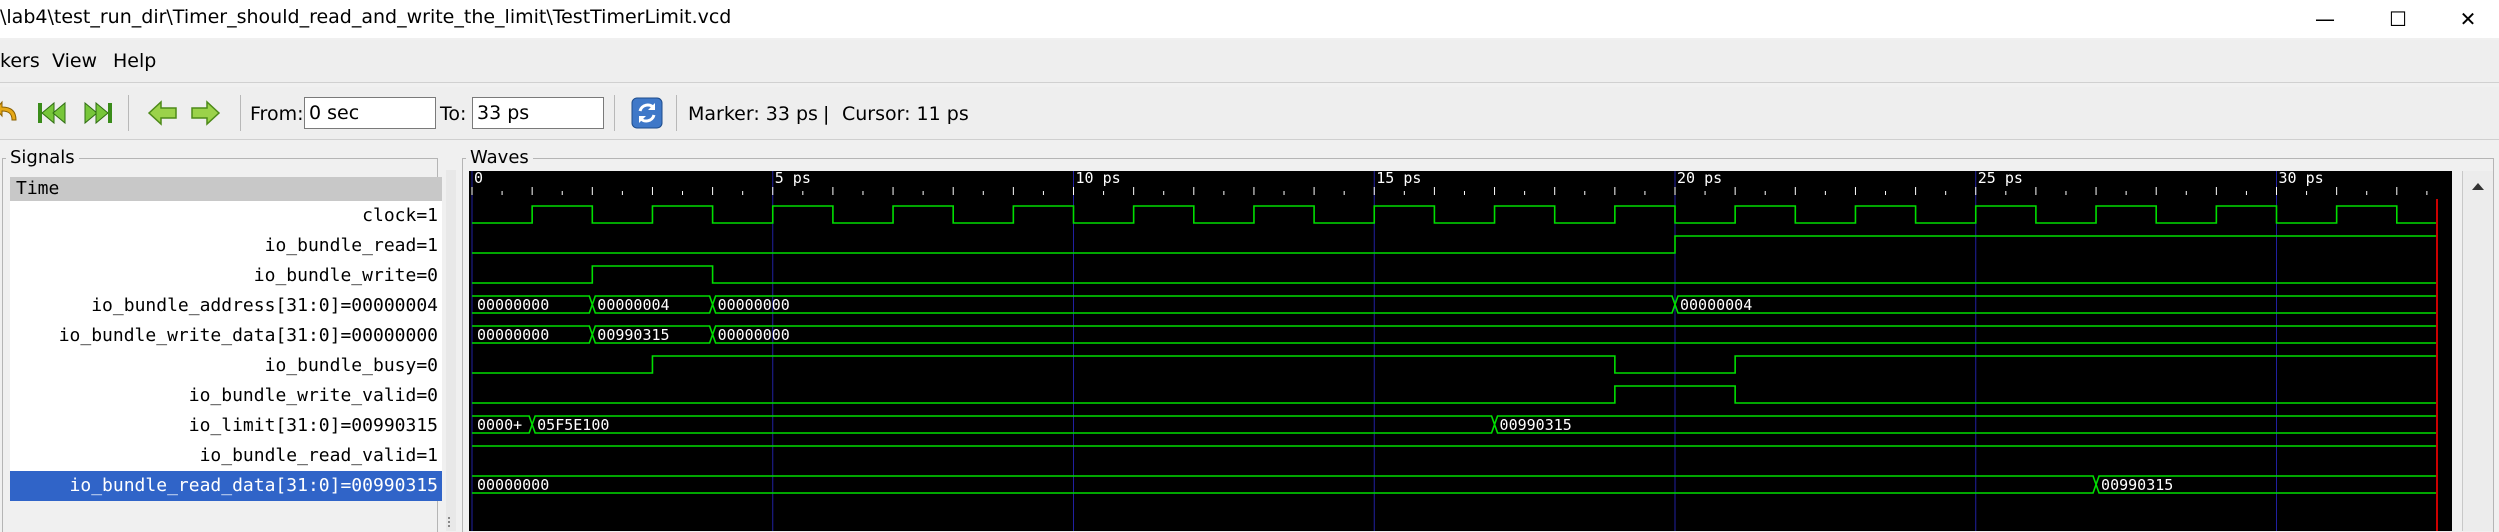 This screenshot has width=2499, height=532. What do you see at coordinates (135, 61) in the screenshot?
I see `menu-help: Help` at bounding box center [135, 61].